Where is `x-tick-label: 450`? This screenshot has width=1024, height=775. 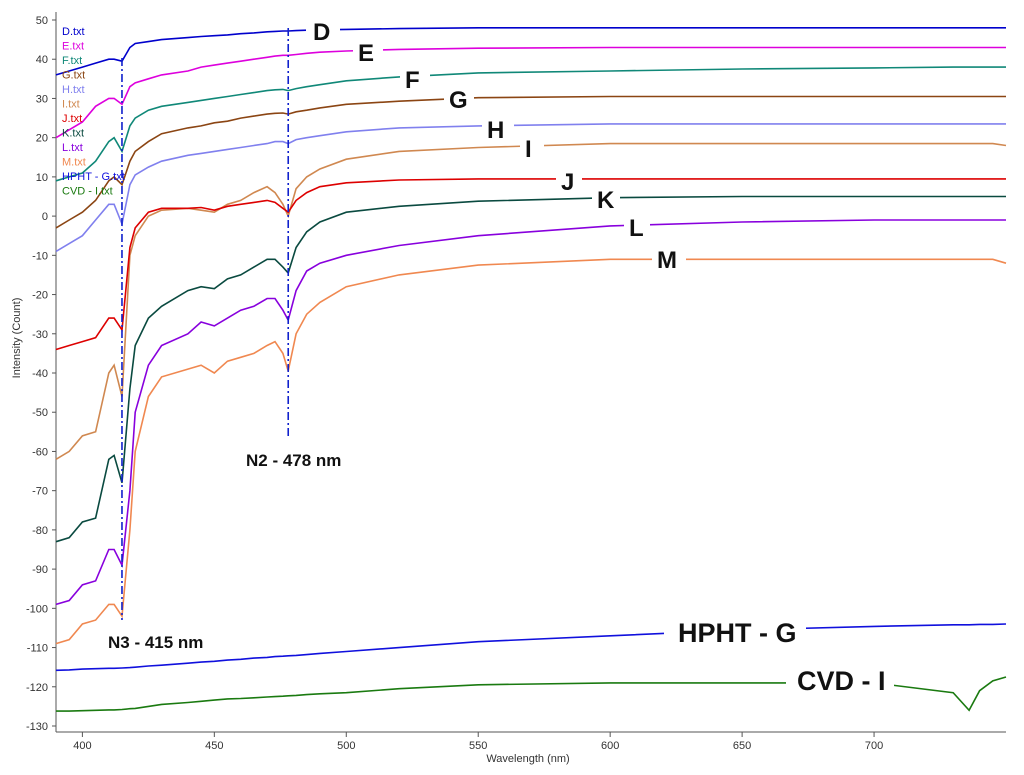
x-tick-label: 450 is located at coordinates (214, 746).